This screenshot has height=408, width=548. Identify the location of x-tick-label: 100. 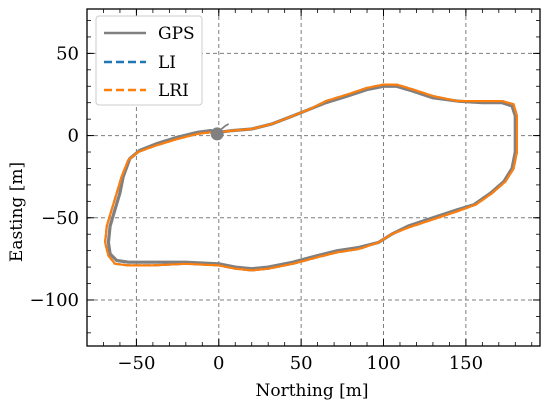
(383, 363).